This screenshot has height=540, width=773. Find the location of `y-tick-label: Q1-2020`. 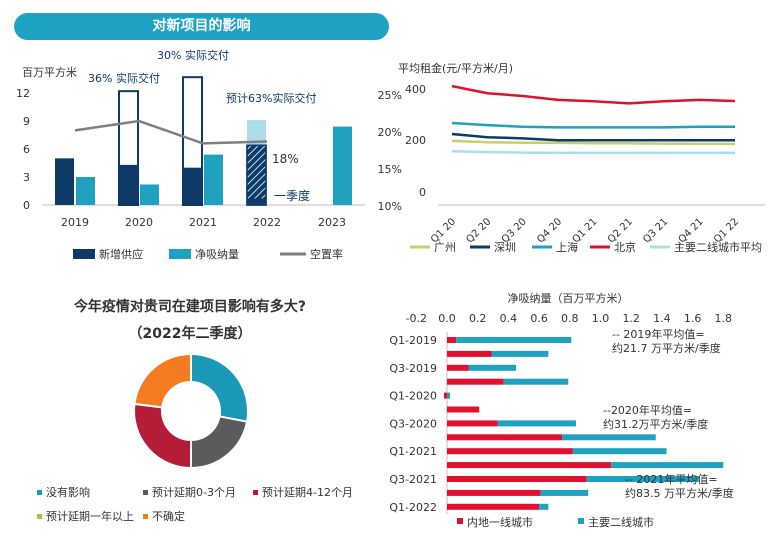

y-tick-label: Q1-2020 is located at coordinates (413, 396).